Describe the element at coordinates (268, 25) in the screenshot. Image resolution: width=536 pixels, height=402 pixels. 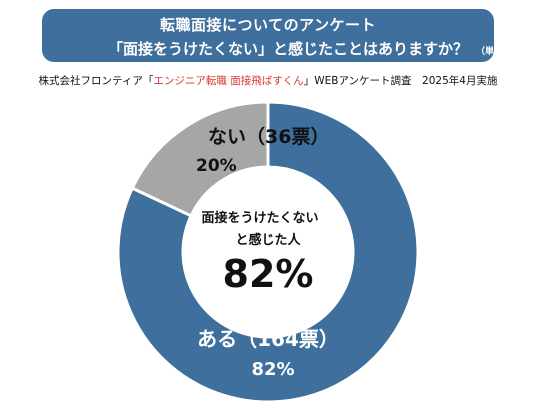
I see `title-line-1: 転職面接についてのアンケート` at that location.